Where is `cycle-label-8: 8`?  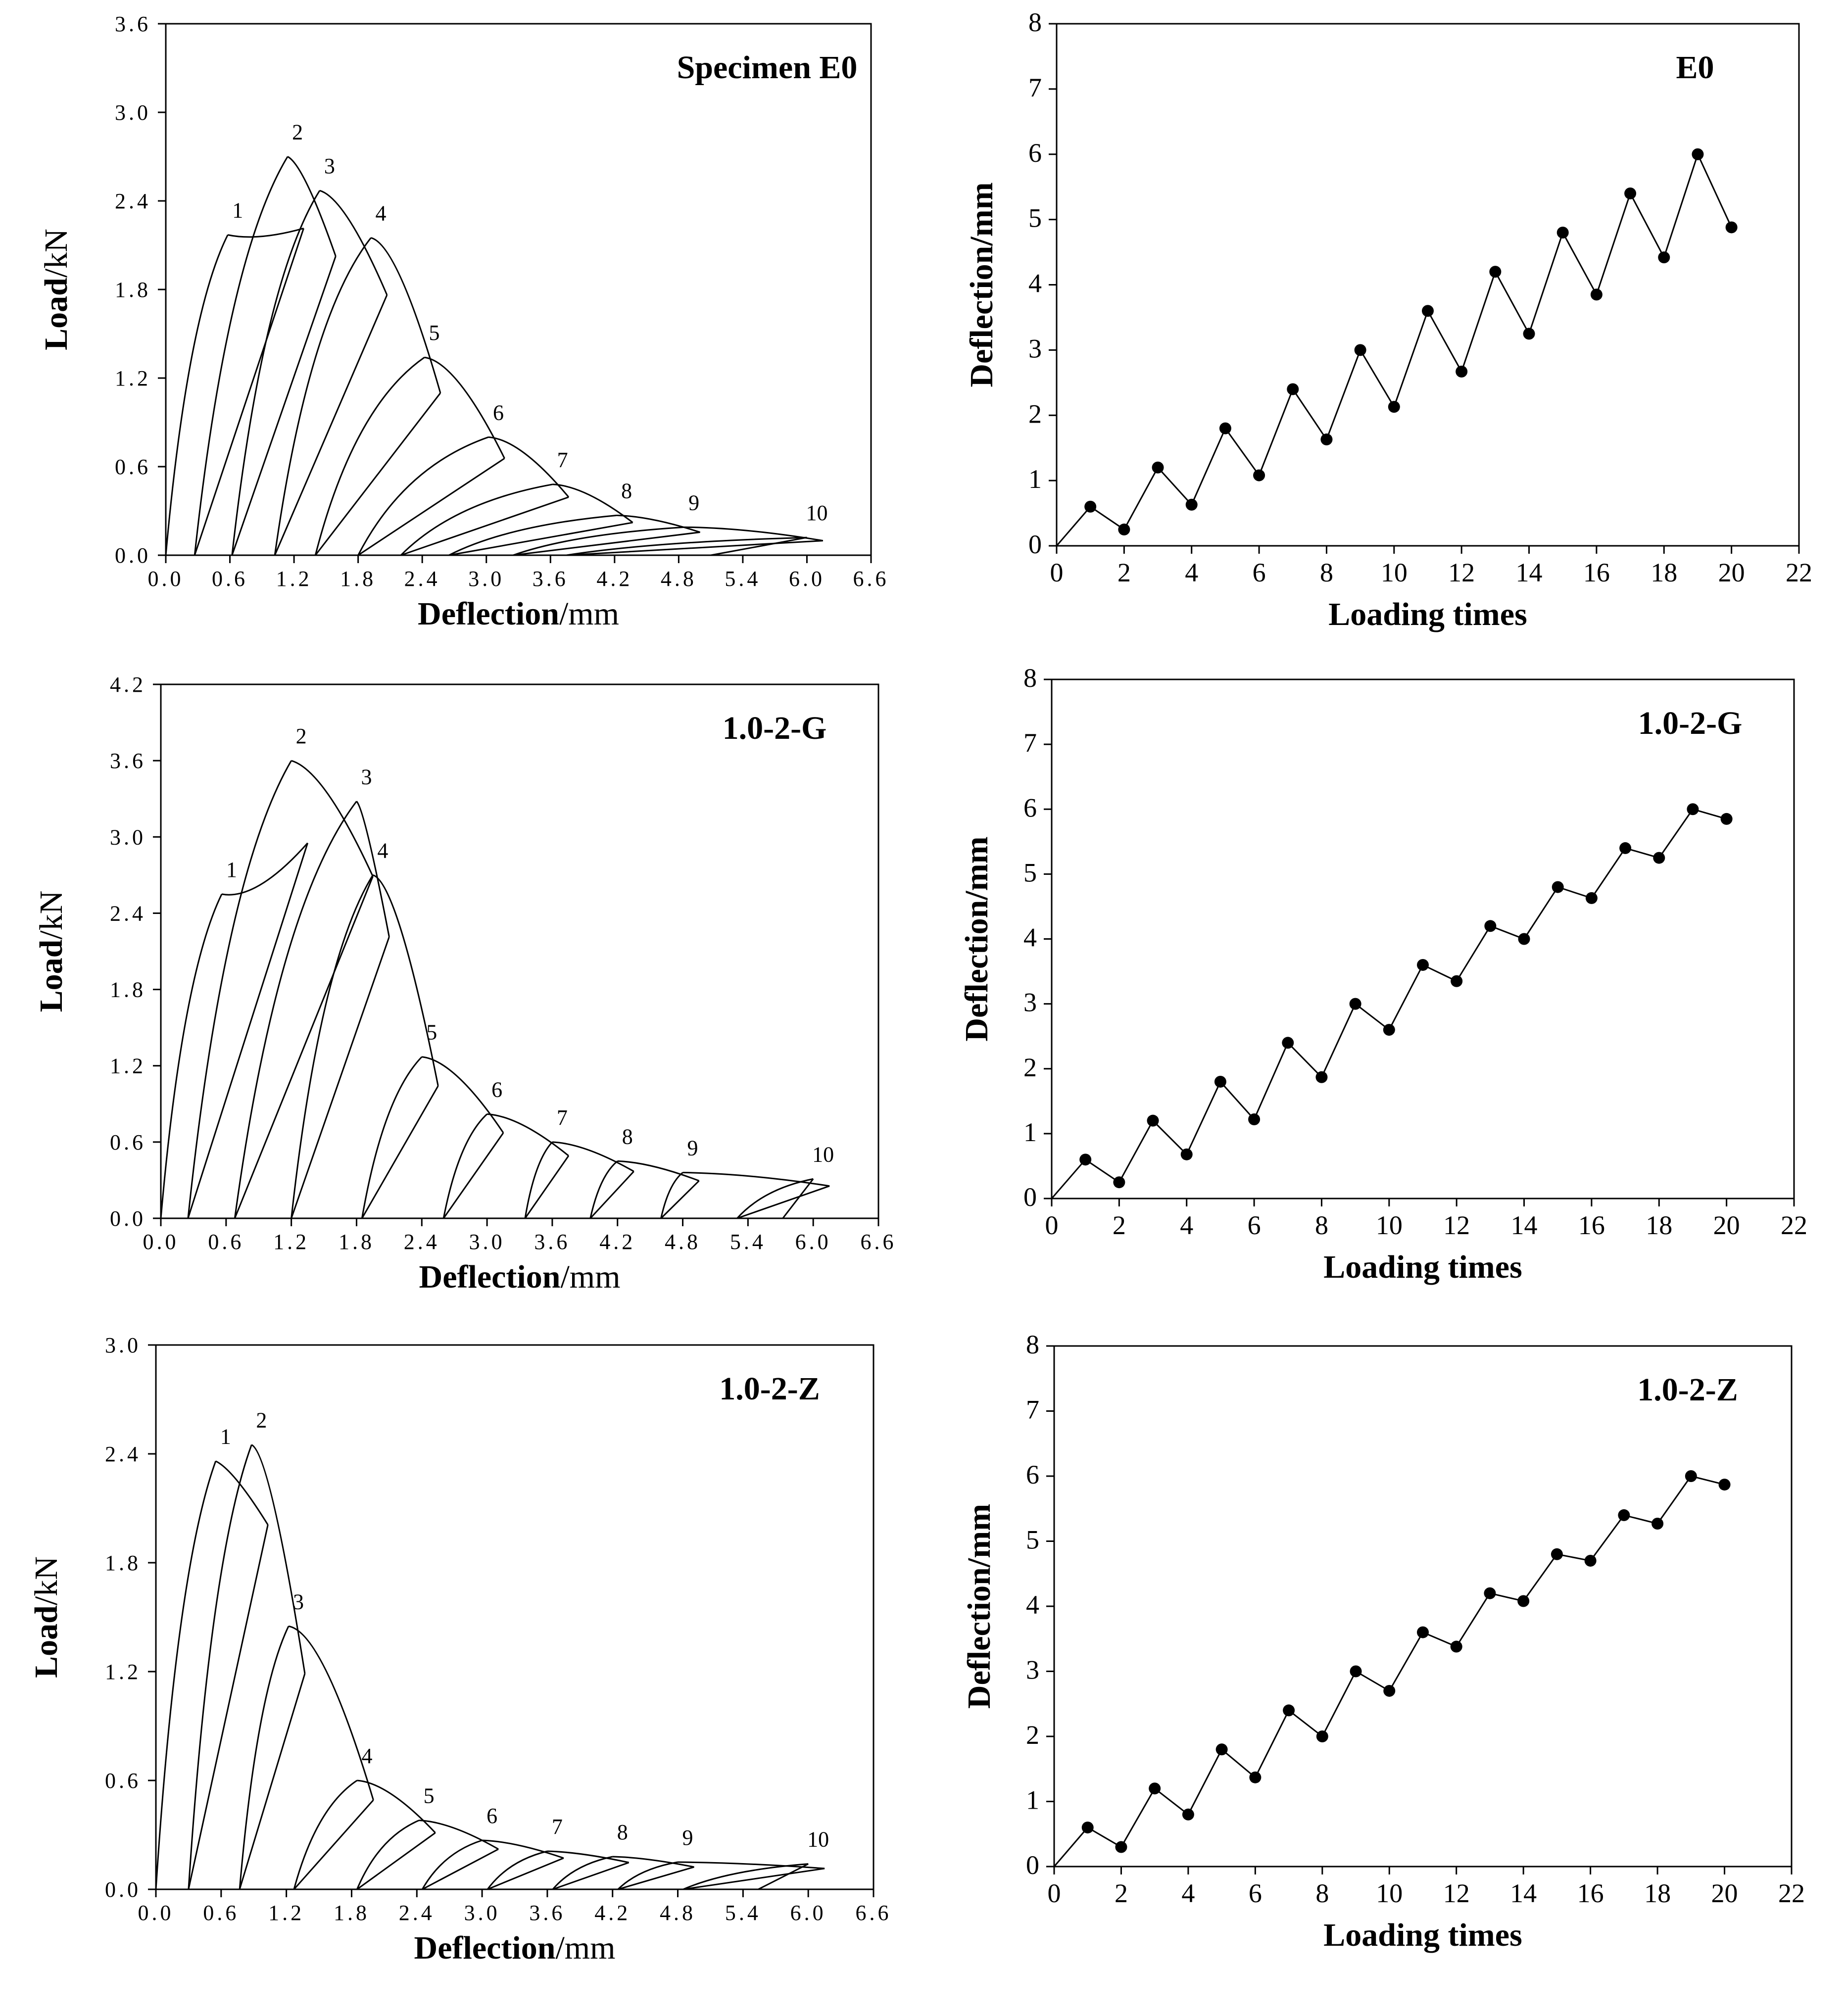
cycle-label-8: 8 is located at coordinates (628, 1137).